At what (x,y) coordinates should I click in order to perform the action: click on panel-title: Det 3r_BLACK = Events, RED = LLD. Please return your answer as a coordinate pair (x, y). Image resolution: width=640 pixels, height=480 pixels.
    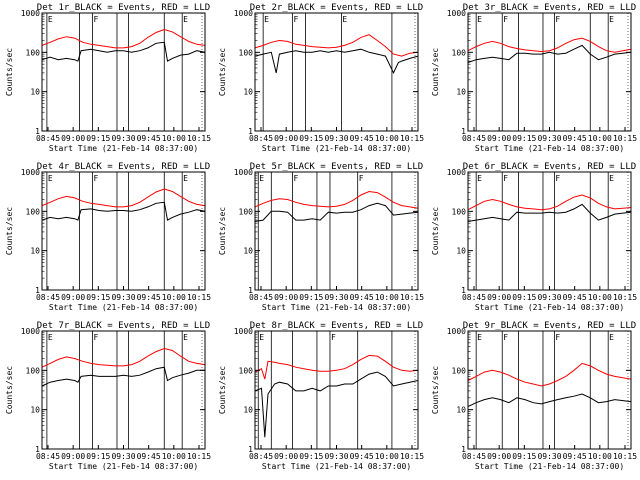
    Looking at the image, I should click on (549, 8).